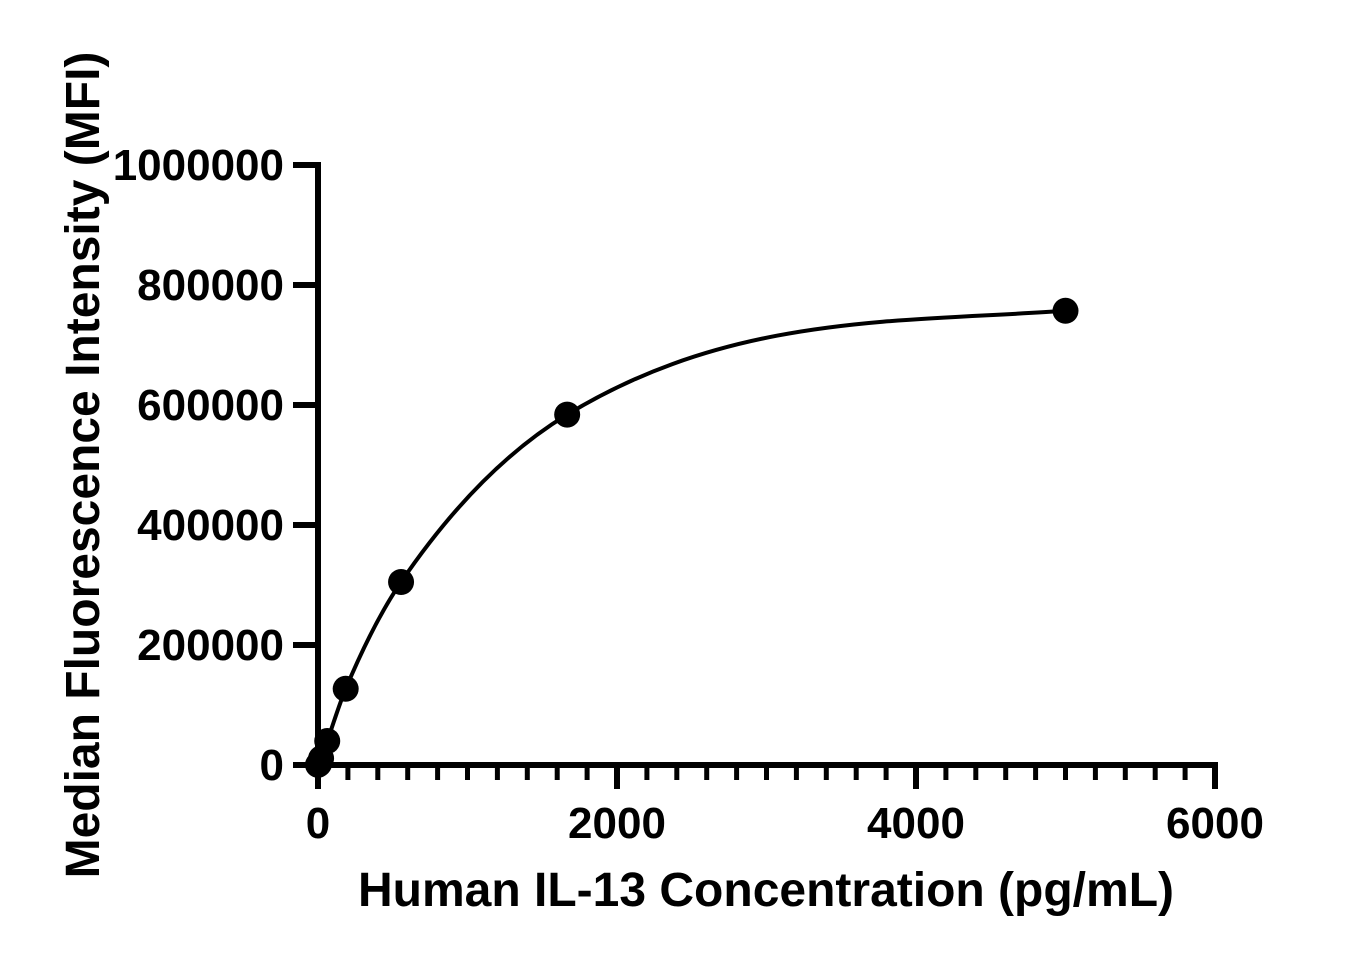  Describe the element at coordinates (916, 823) in the screenshot. I see `x-tick-label: 4000` at that location.